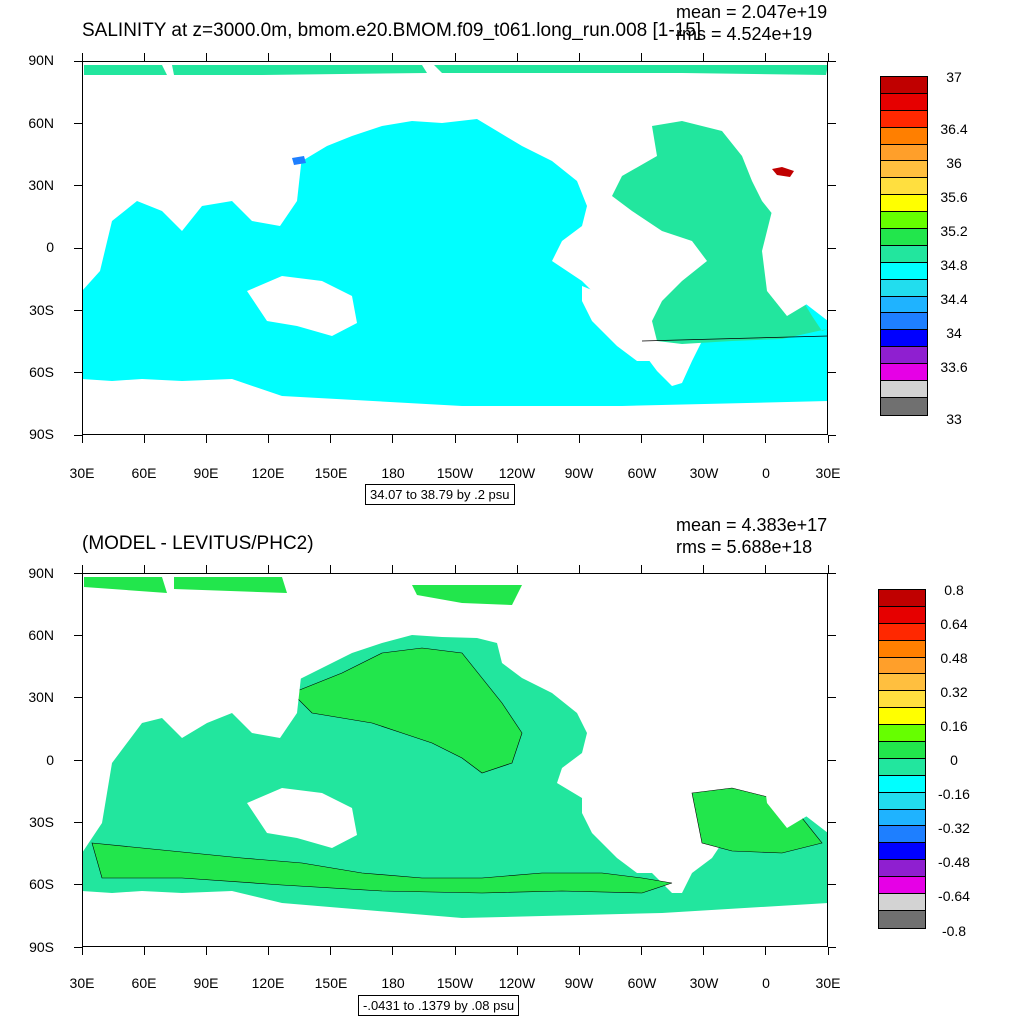 Image resolution: width=1024 pixels, height=1024 pixels. I want to click on lon-label: 60W, so click(642, 473).